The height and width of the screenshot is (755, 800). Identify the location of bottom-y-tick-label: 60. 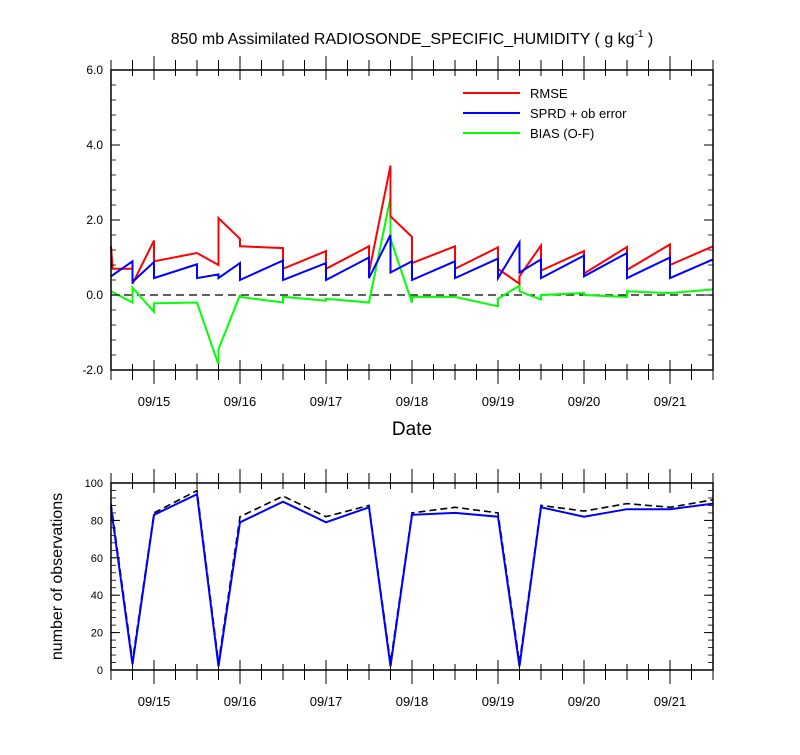
(97, 559).